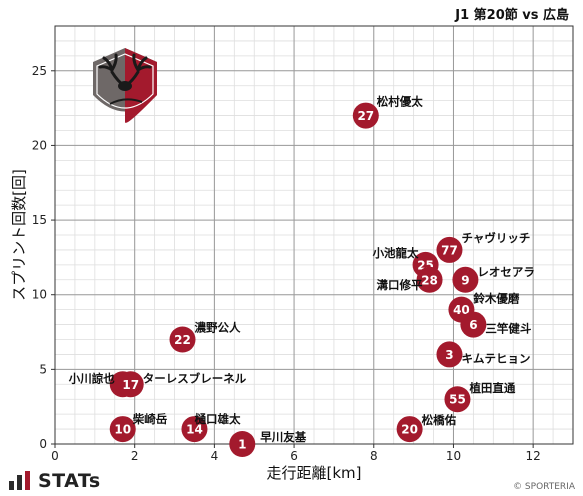 Image resolution: width=583 pixels, height=496 pixels. I want to click on player-number: 22, so click(182, 340).